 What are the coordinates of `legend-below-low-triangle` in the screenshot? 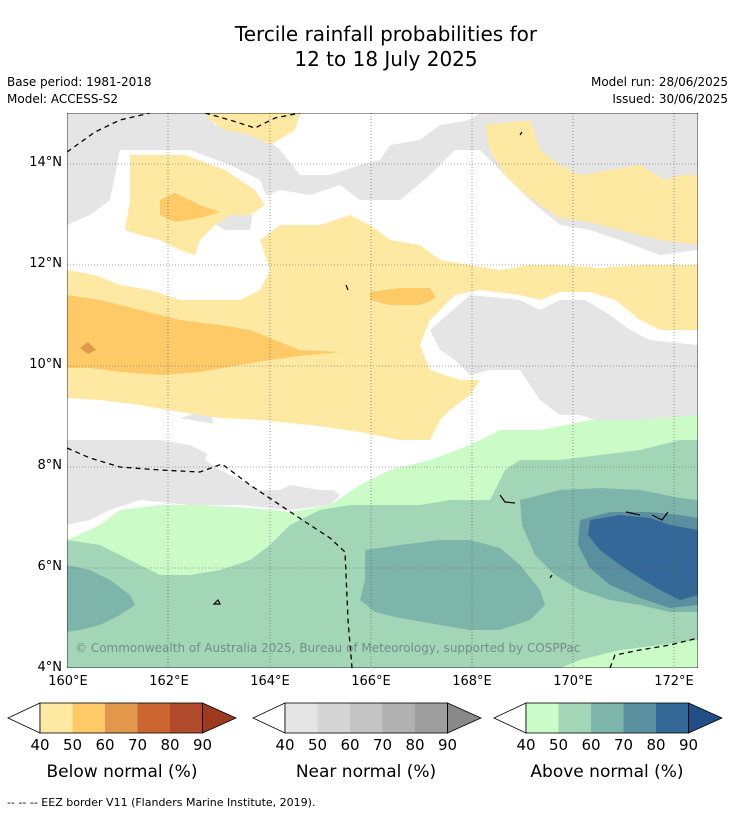 It's located at (24, 718).